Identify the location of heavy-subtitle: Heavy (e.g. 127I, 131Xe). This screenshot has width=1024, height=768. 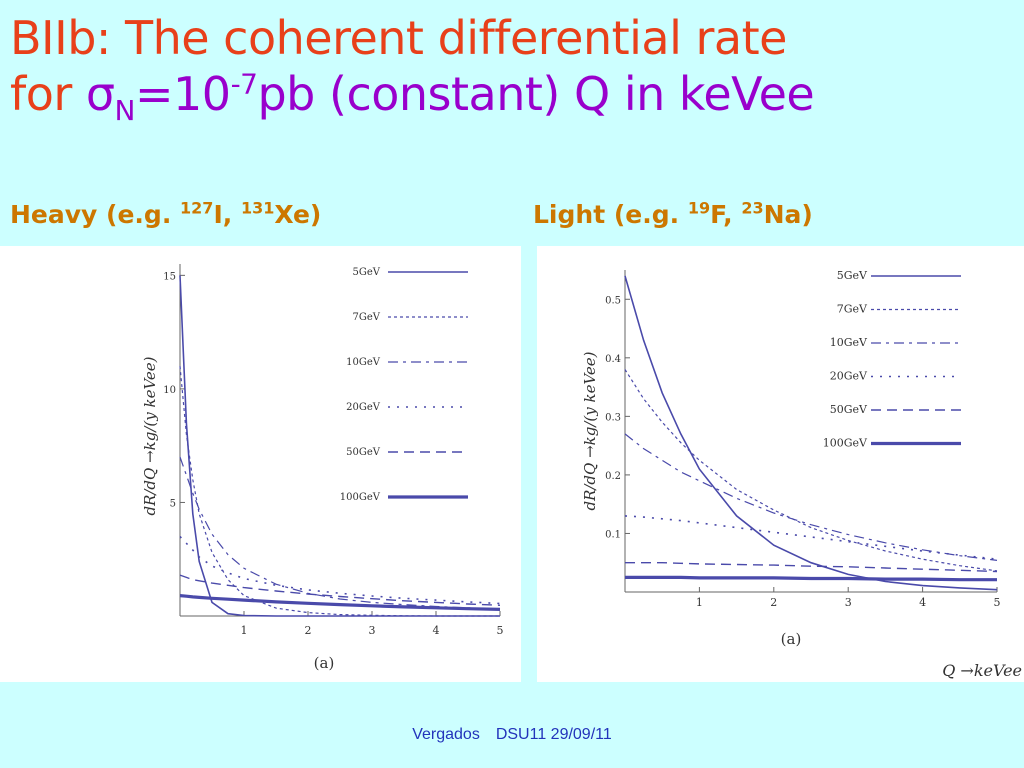
(165, 214).